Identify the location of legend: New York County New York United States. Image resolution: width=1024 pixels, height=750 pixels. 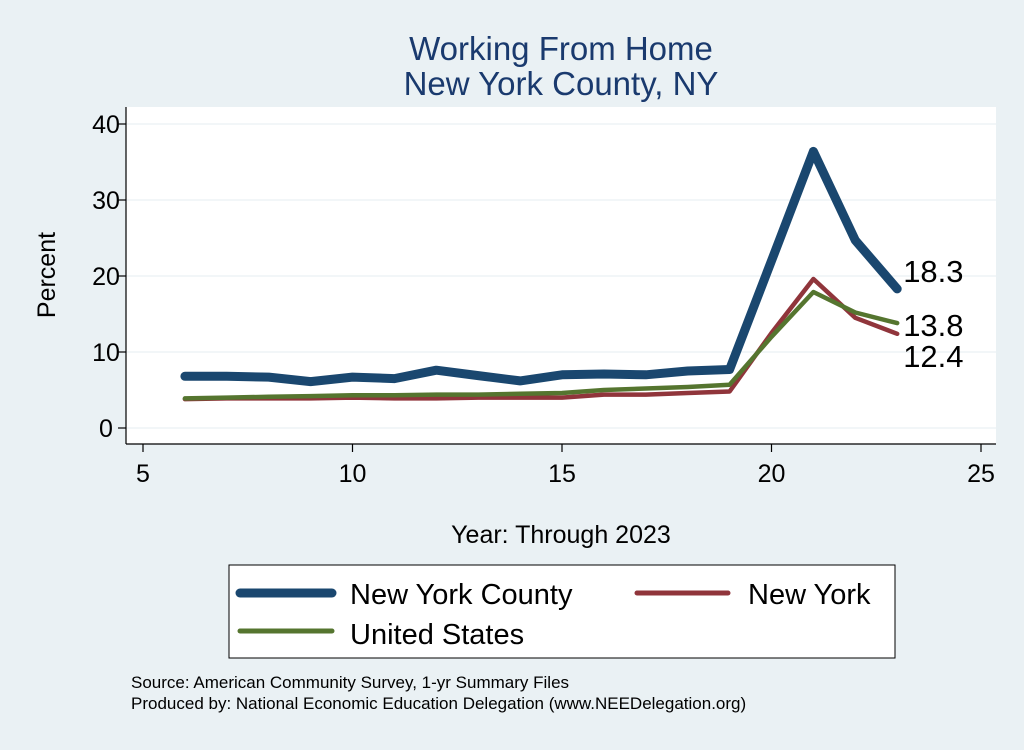
(553, 615).